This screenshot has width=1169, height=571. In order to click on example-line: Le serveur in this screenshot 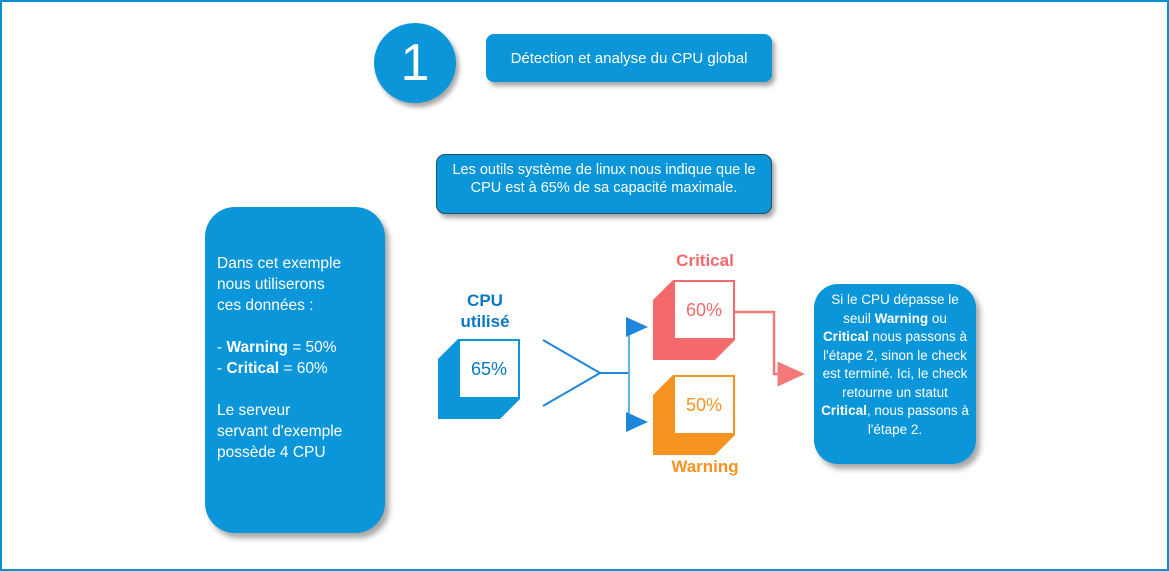, I will do `click(254, 410)`.